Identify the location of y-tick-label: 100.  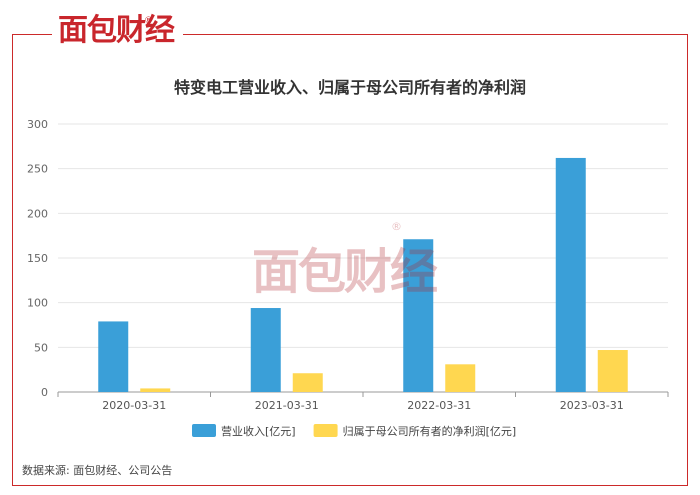
(37, 303).